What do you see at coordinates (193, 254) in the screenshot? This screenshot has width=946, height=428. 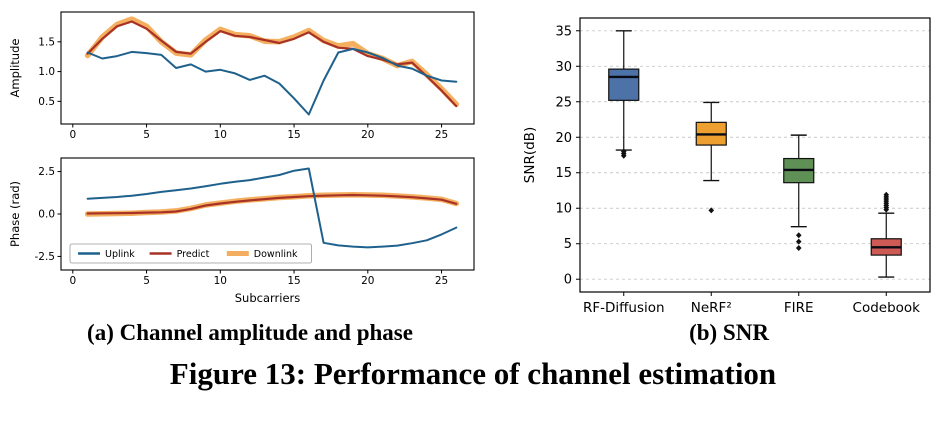 I see `svg-text: Predict` at bounding box center [193, 254].